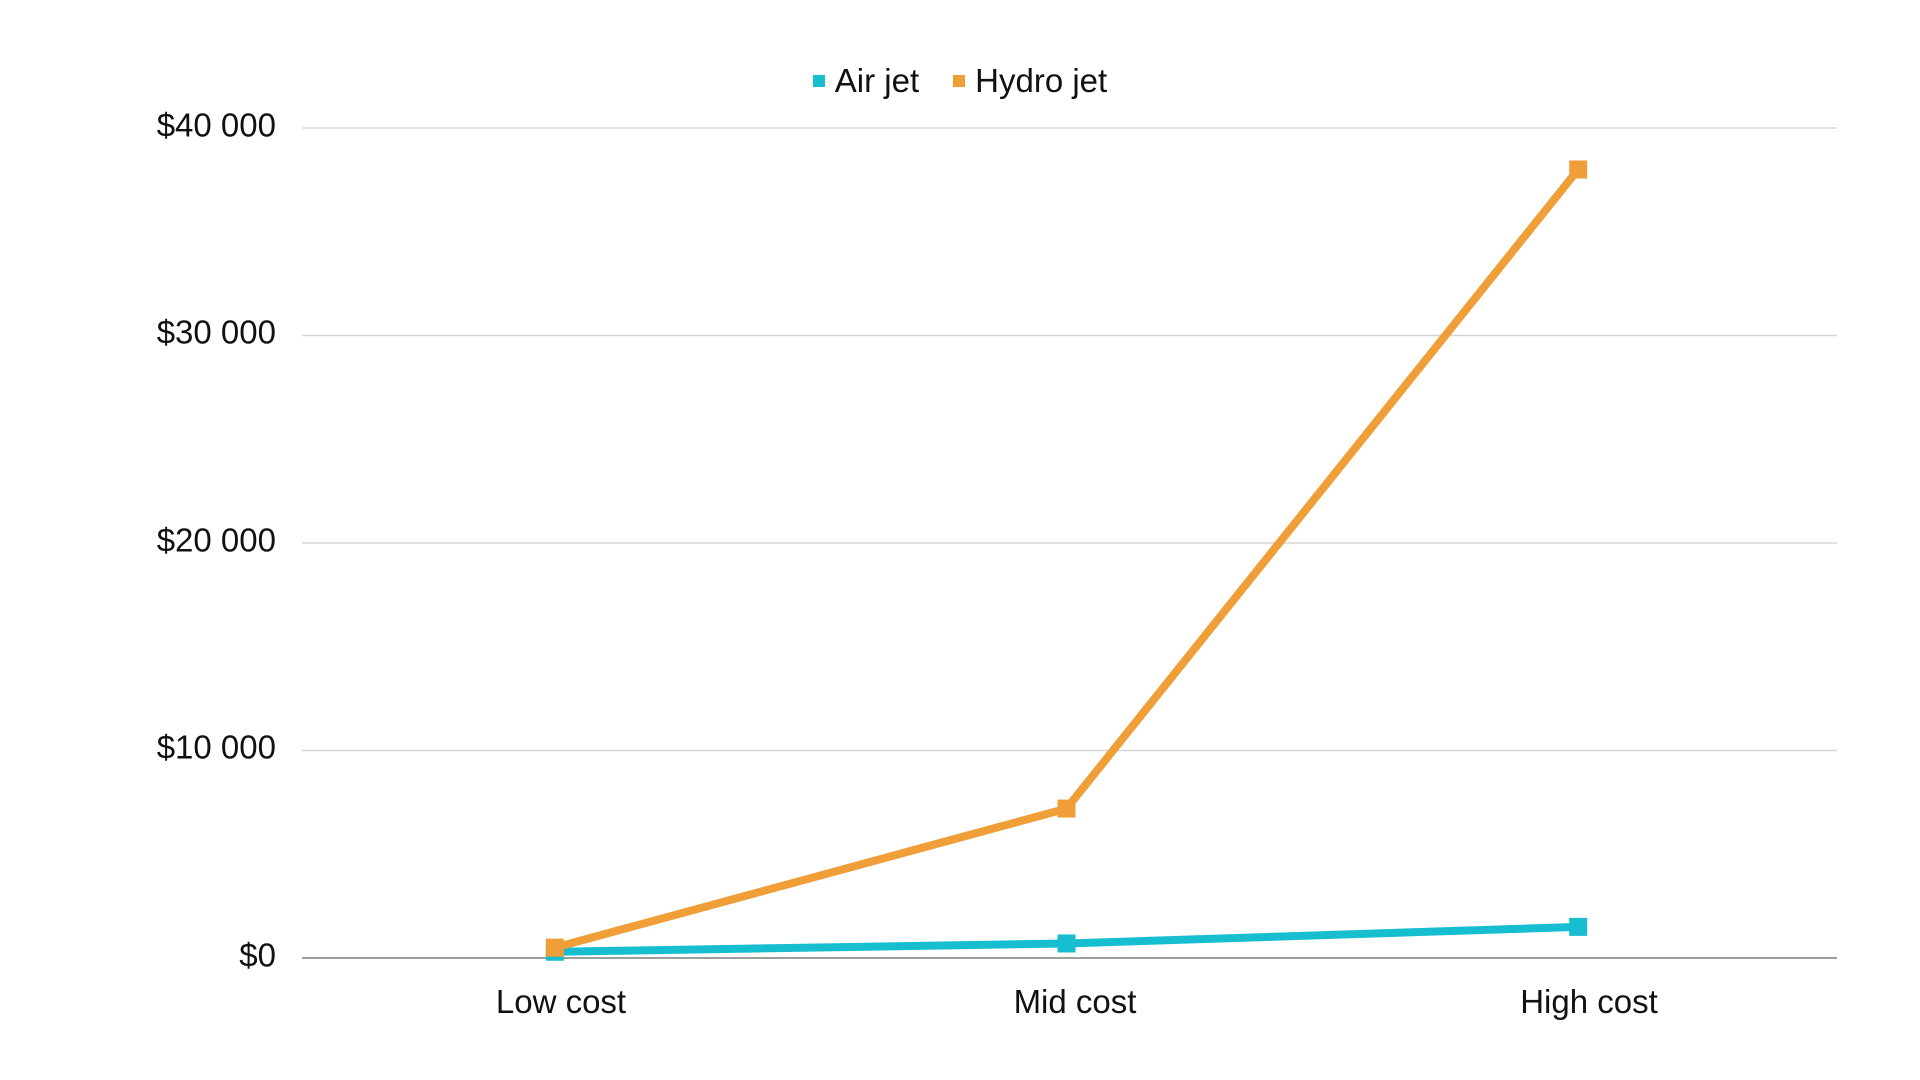 Image resolution: width=1920 pixels, height=1080 pixels. I want to click on y-tick-label: $10 000, so click(216, 747).